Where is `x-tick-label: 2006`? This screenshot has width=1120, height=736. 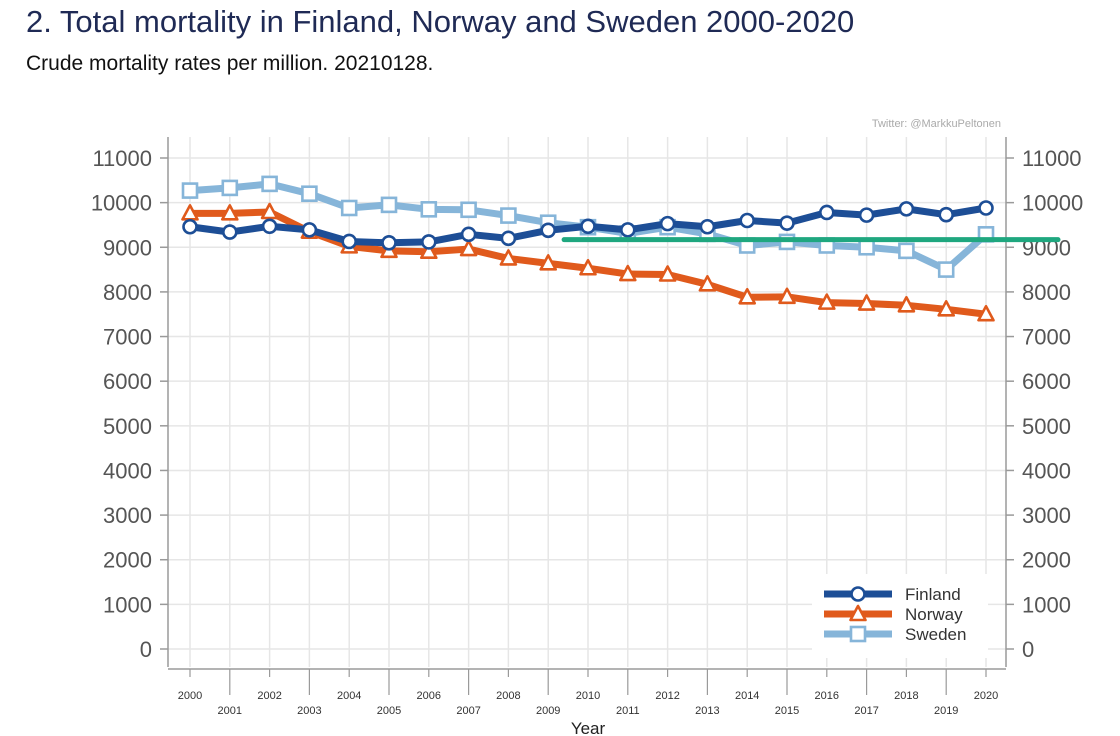
x-tick-label: 2006 is located at coordinates (429, 696).